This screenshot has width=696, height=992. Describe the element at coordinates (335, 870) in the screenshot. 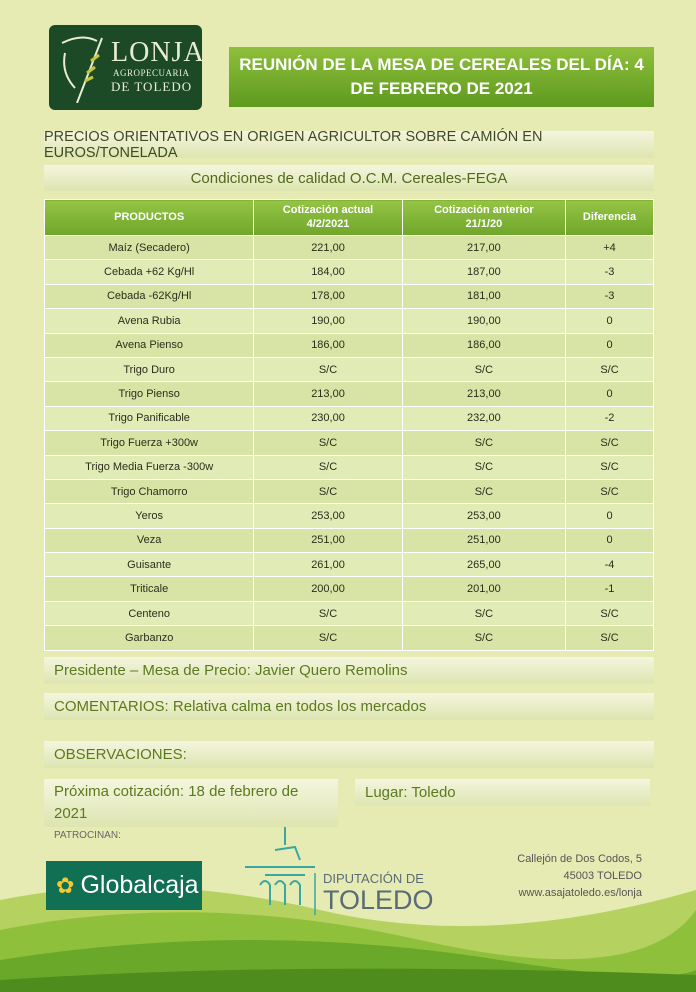

I see `diputacion-logo: DIPUTACIÓN DE TOLEDO` at that location.